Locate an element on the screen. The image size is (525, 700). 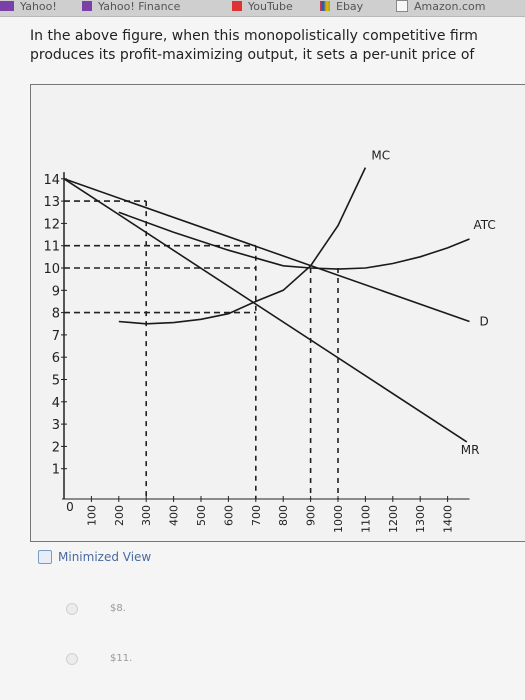
y-tick-label: 8 is located at coordinates (56, 314).